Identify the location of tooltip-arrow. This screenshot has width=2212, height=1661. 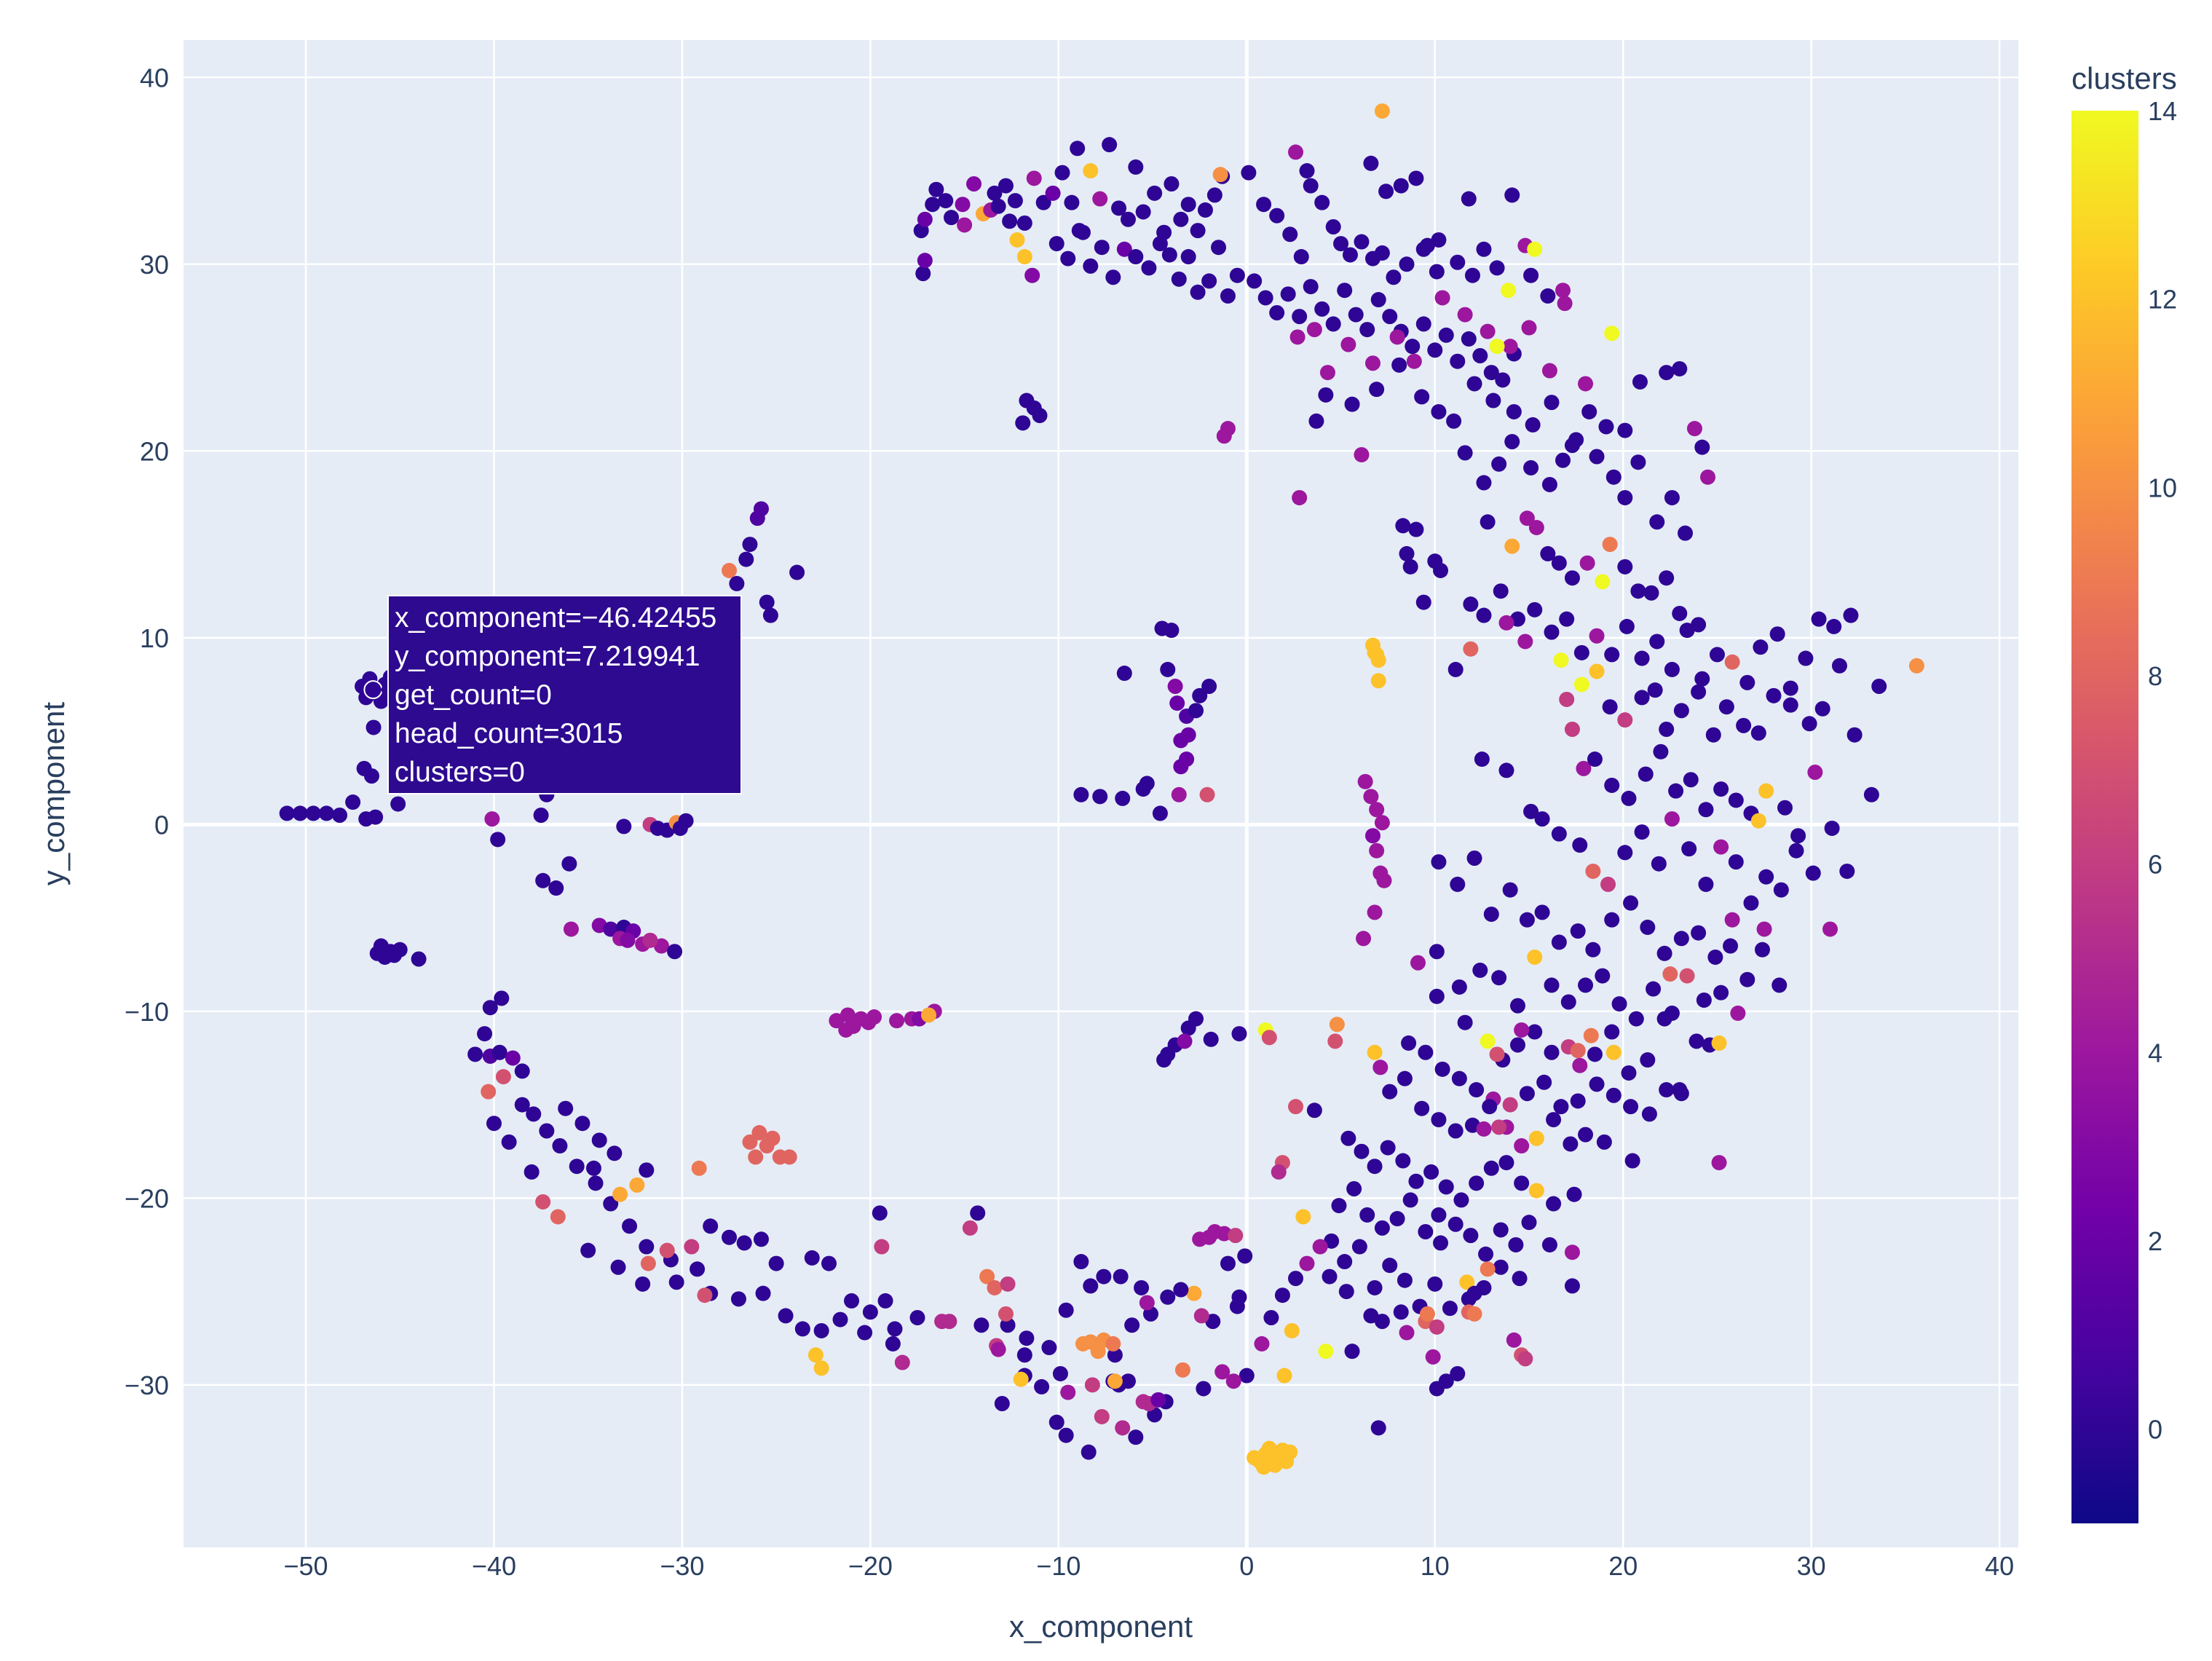
(384, 689).